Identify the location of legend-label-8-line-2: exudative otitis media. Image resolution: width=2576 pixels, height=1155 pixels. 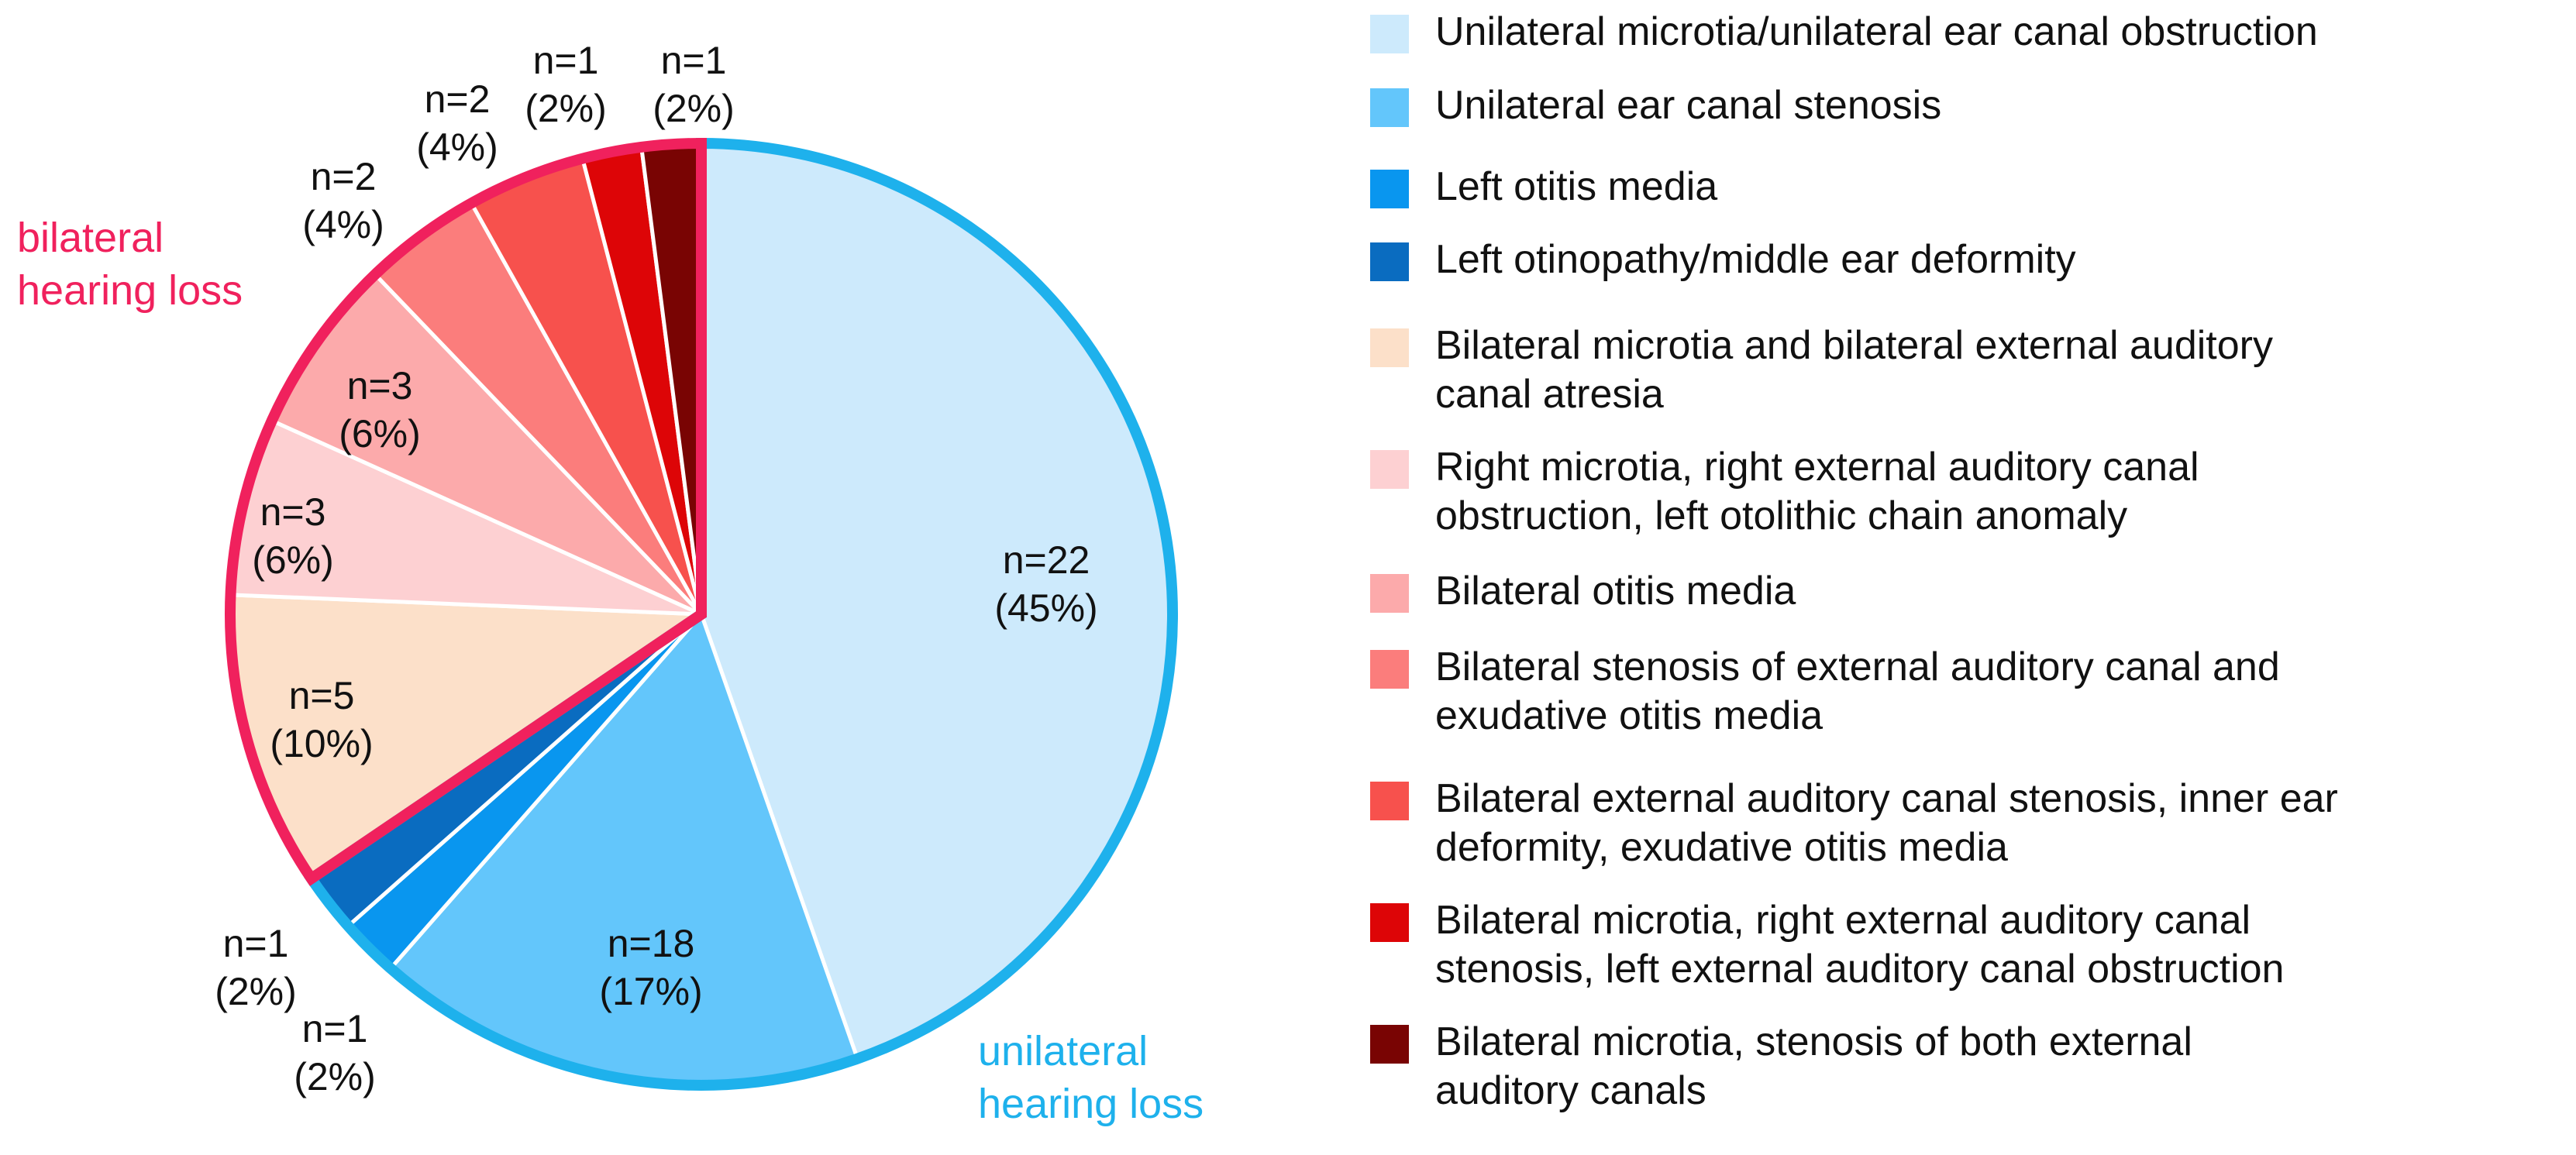
(1629, 715).